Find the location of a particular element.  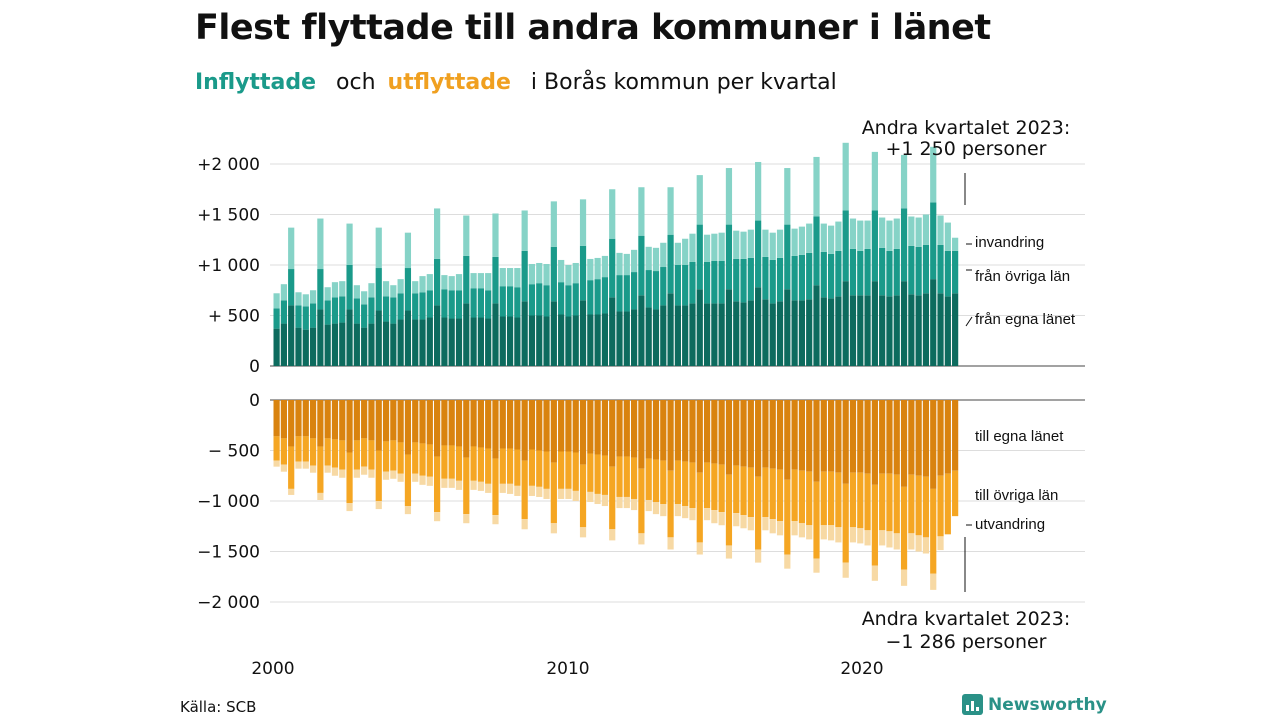

source-note: Källa: SCB is located at coordinates (218, 707).